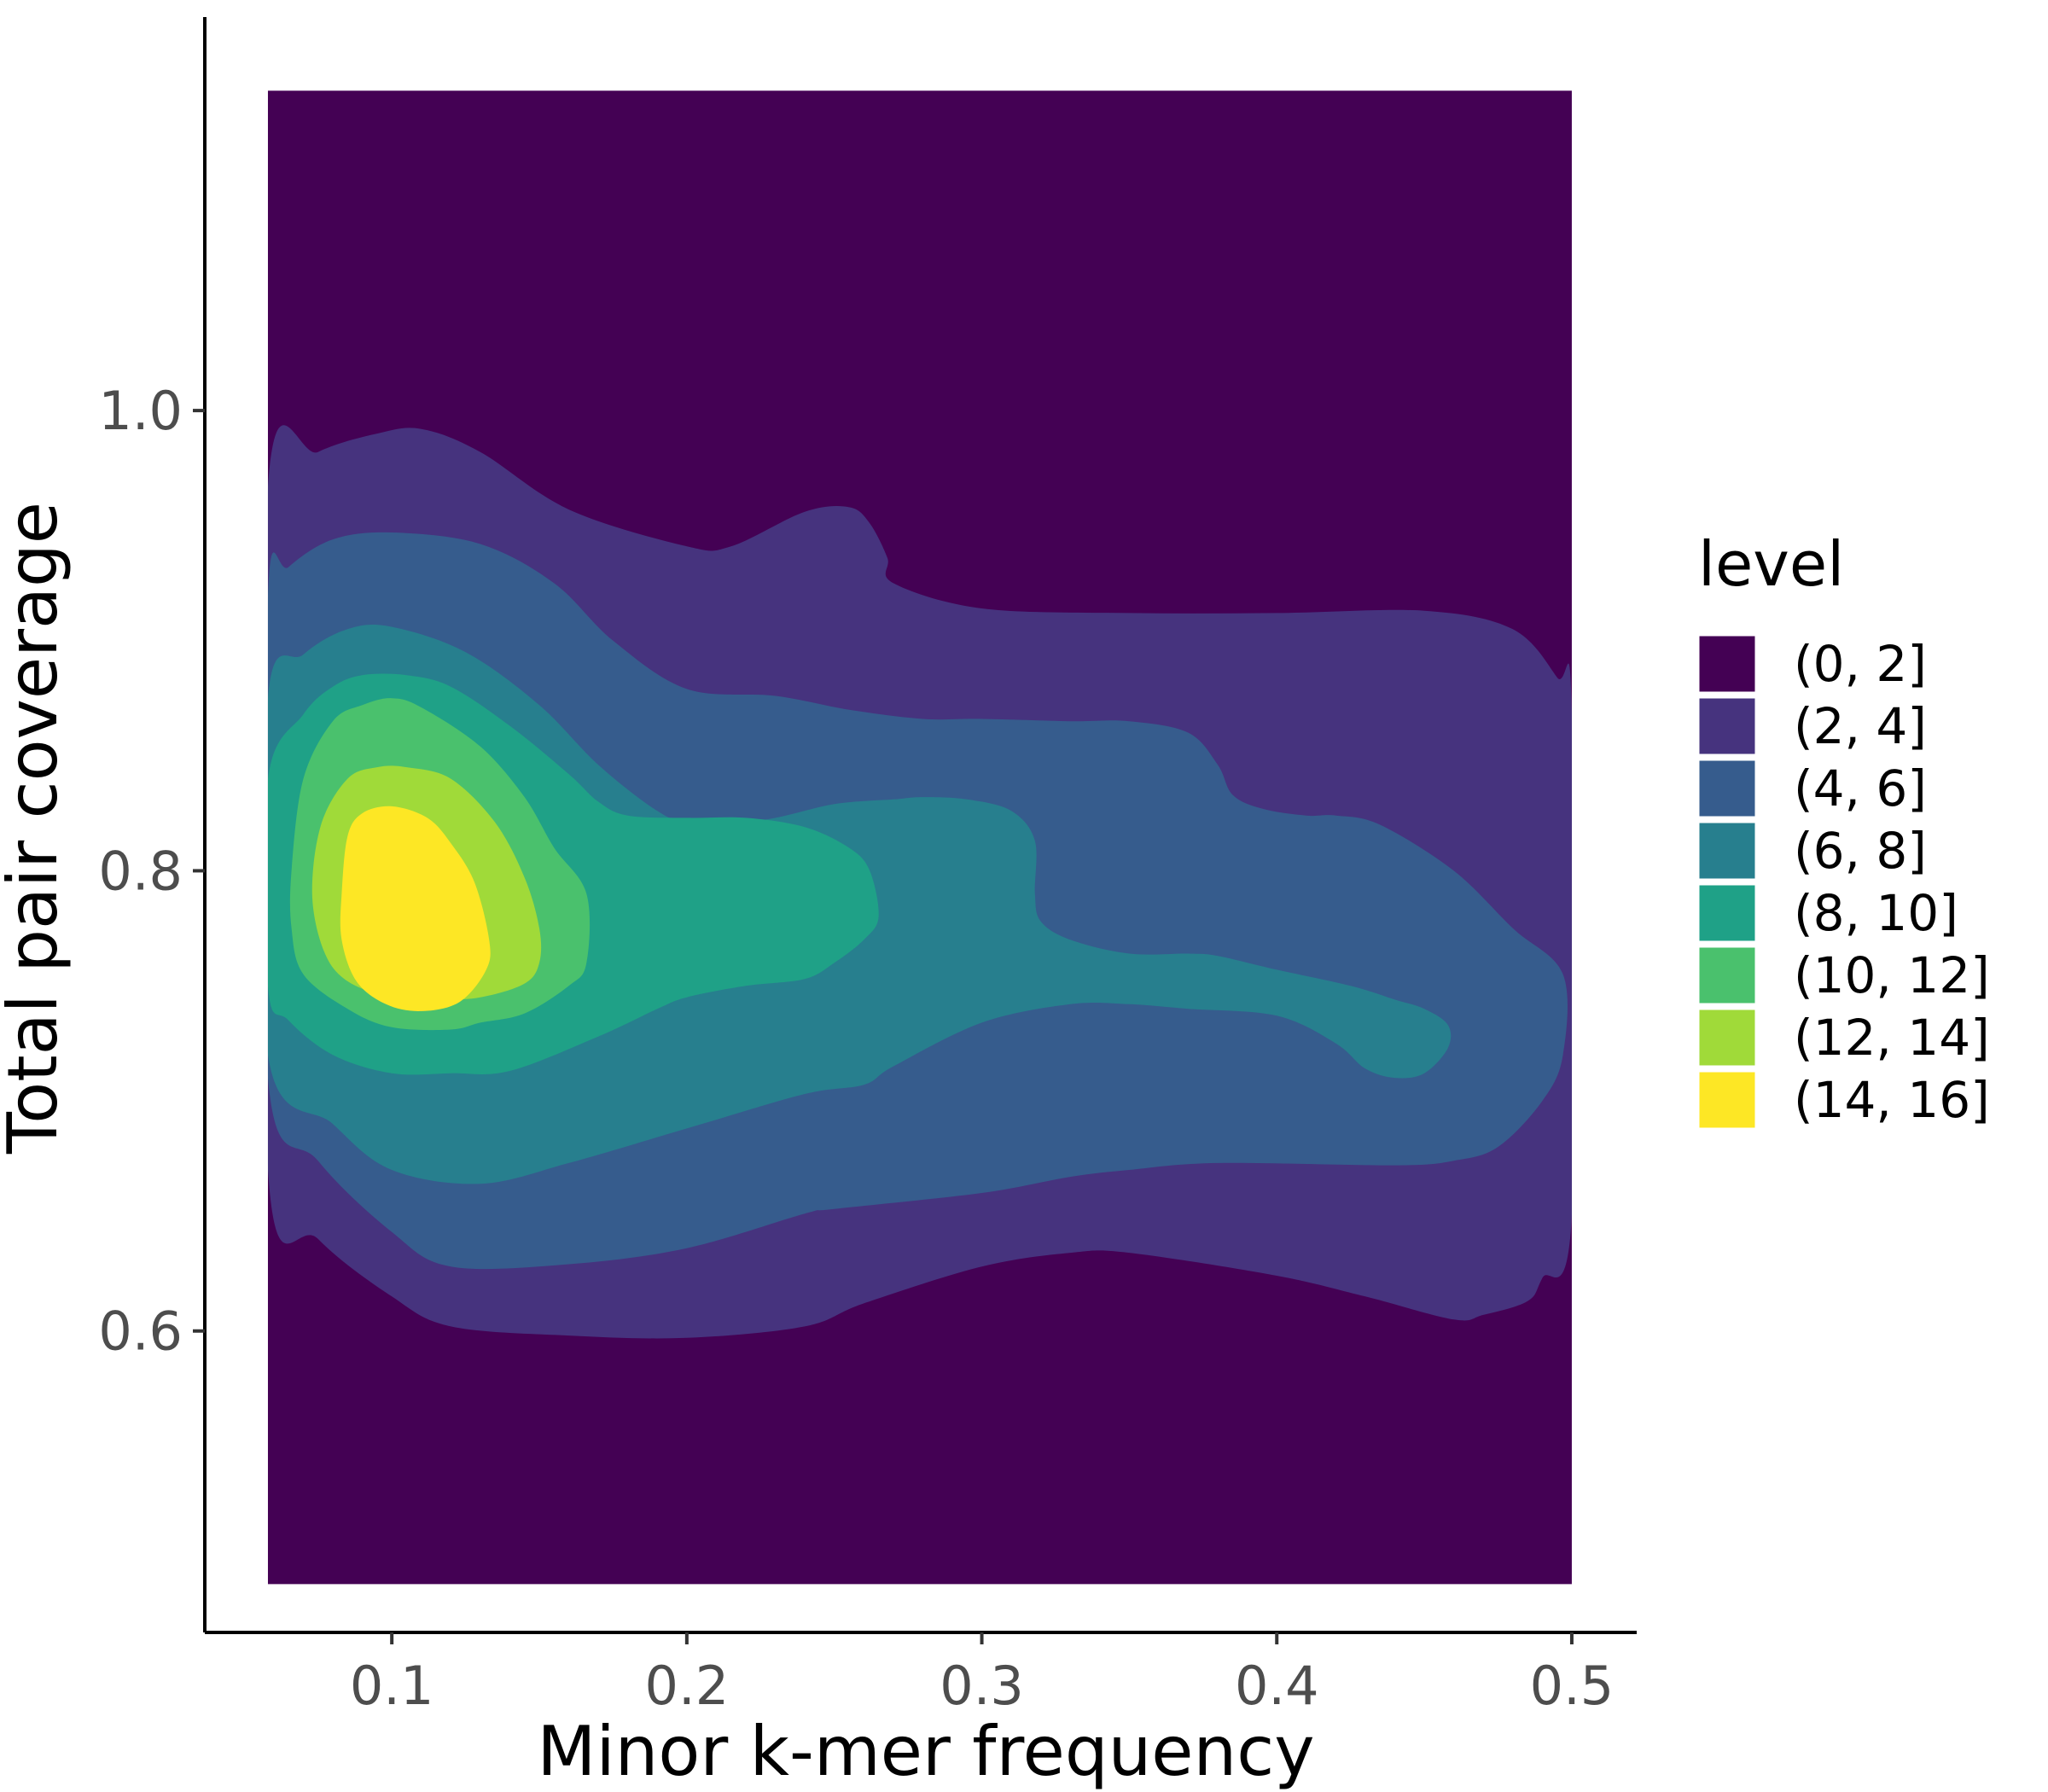  What do you see at coordinates (1861, 788) in the screenshot?
I see `legend-label: (4, 6]` at bounding box center [1861, 788].